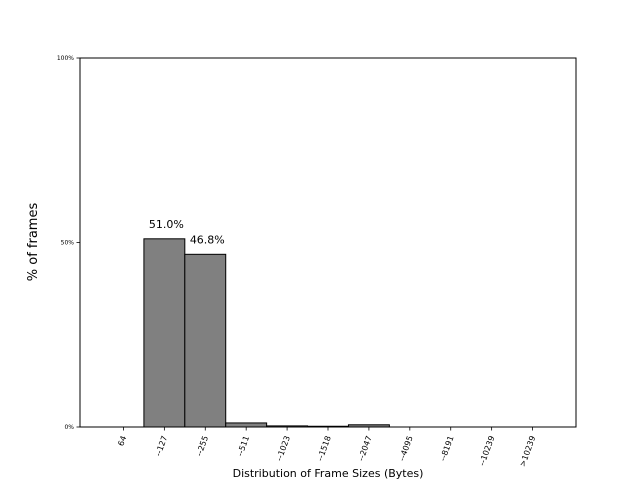 The image size is (640, 480). I want to click on y-tick-label: 50%, so click(68, 243).